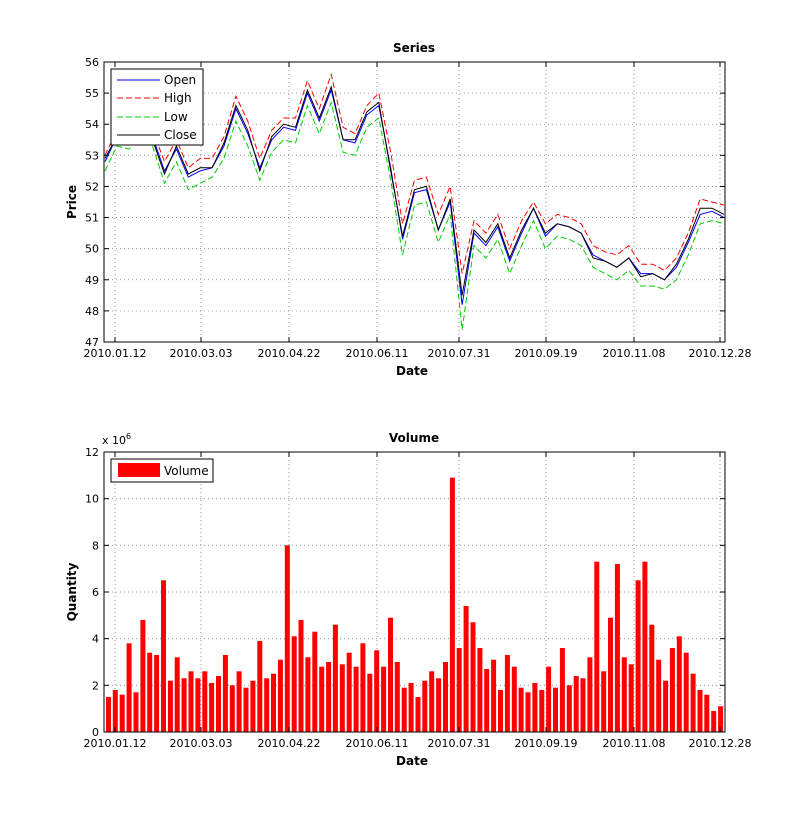 The image size is (801, 824). I want to click on volume-title: Volume, so click(414, 438).